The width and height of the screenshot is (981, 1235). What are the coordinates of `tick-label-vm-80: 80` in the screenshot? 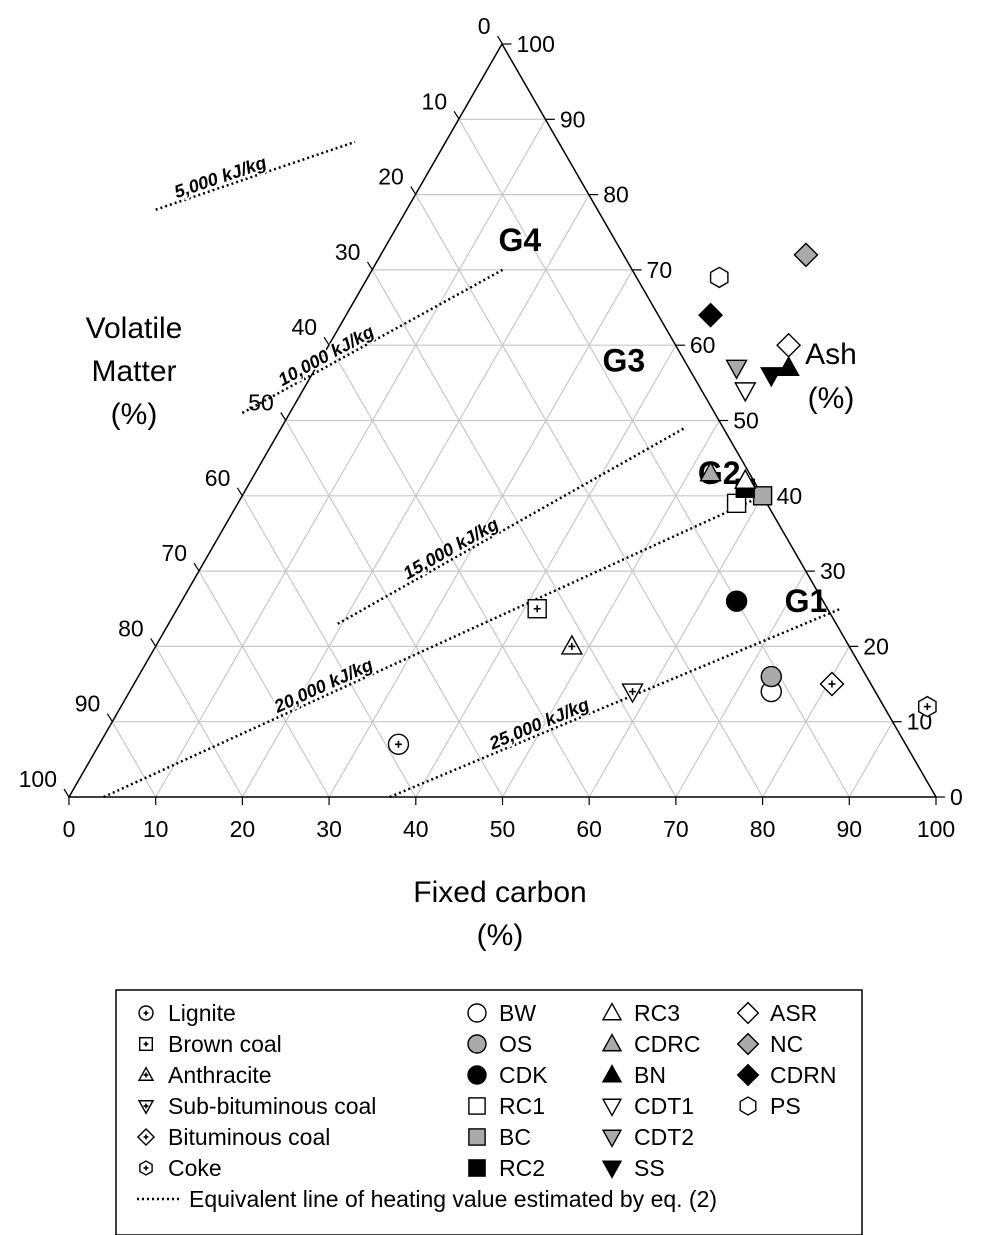 It's located at (131, 628).